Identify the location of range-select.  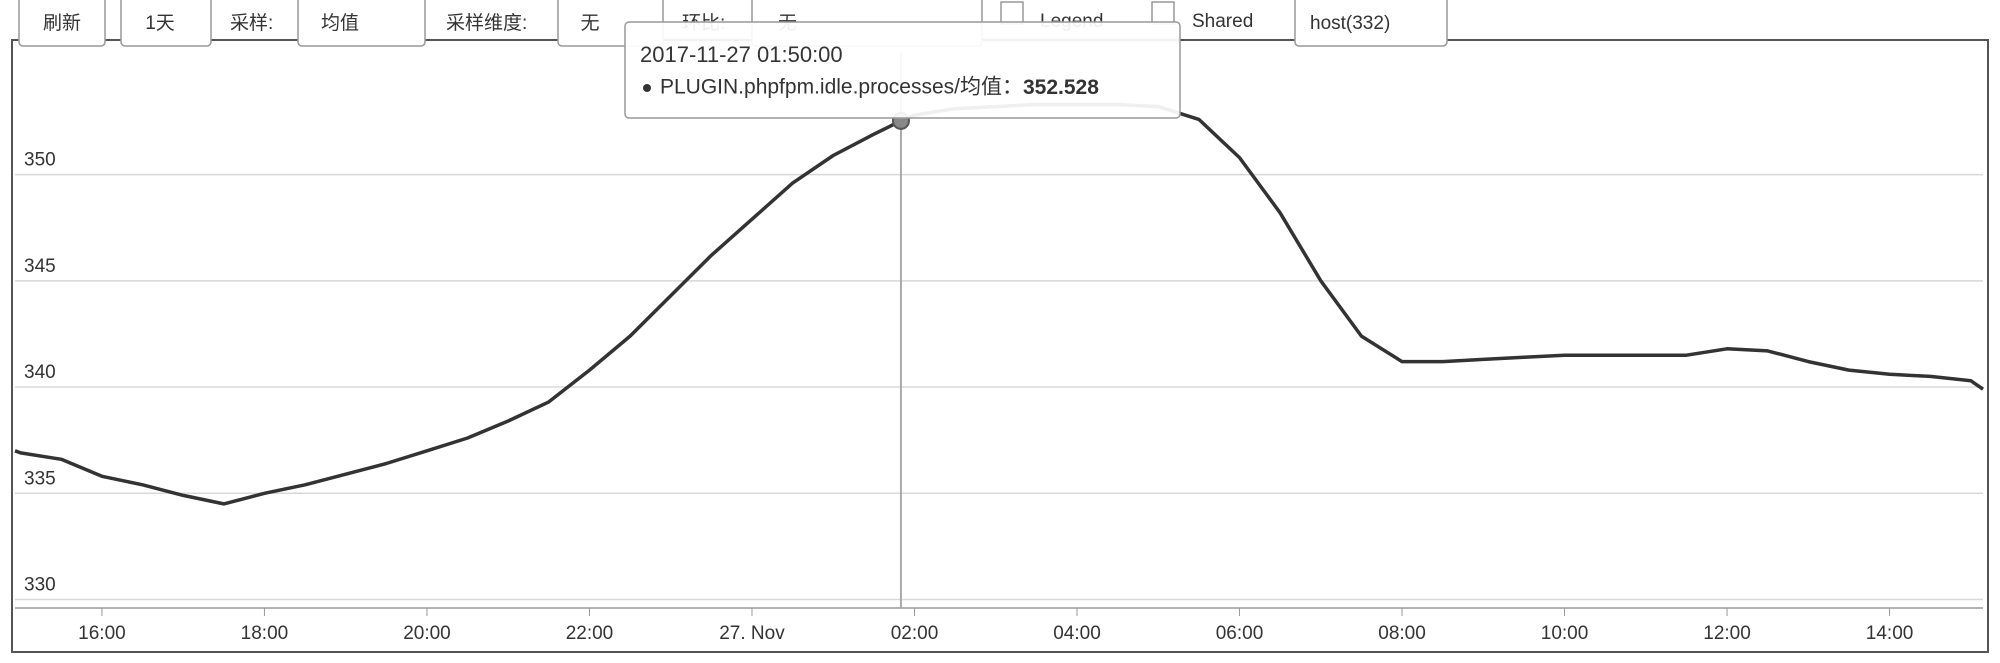
(166, 23).